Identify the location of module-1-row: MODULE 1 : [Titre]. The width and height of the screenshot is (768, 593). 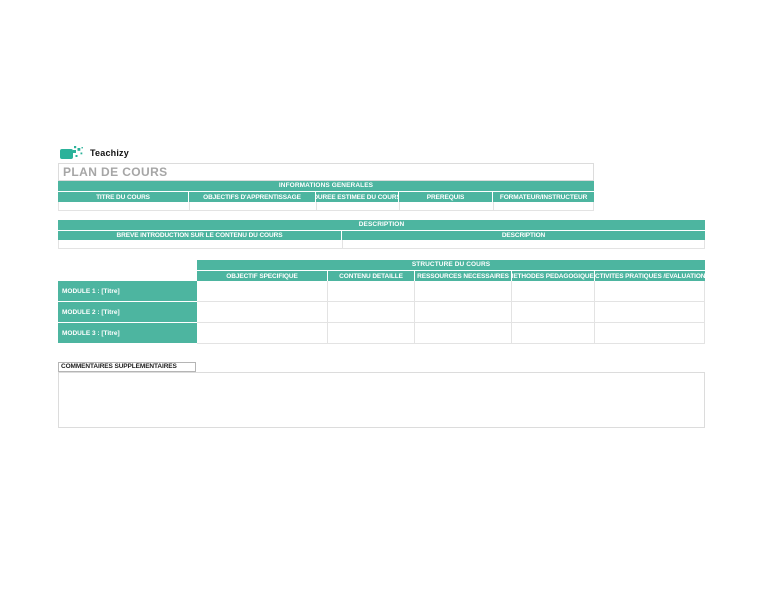
(381, 291).